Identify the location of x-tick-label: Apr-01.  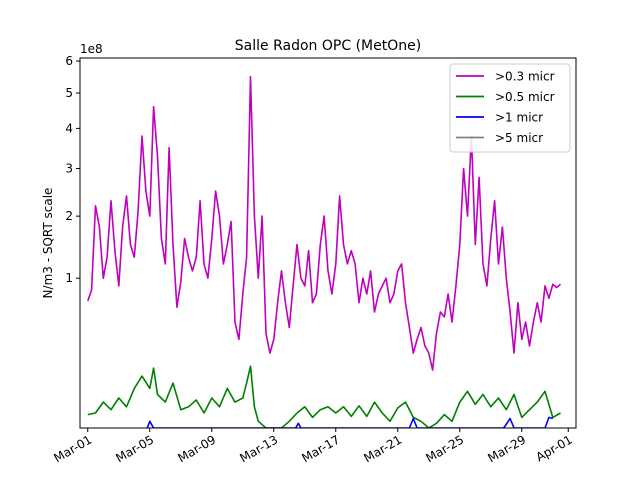
(554, 448).